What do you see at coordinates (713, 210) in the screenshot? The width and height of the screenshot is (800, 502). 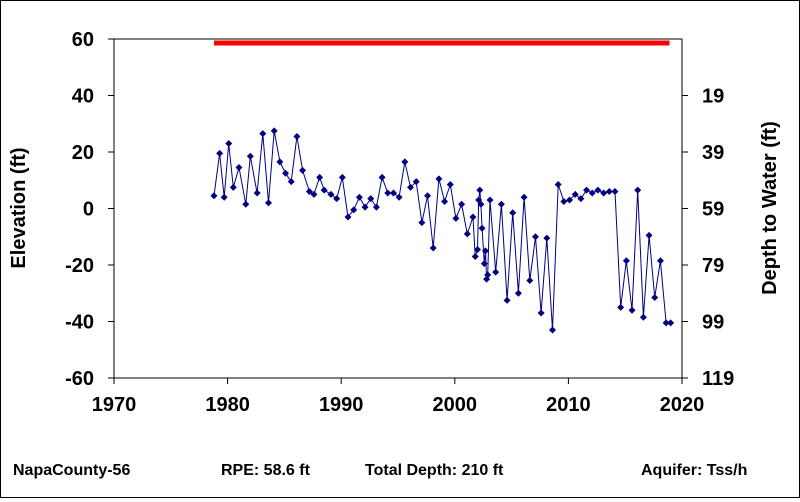 I see `y2-tick-label: 59` at bounding box center [713, 210].